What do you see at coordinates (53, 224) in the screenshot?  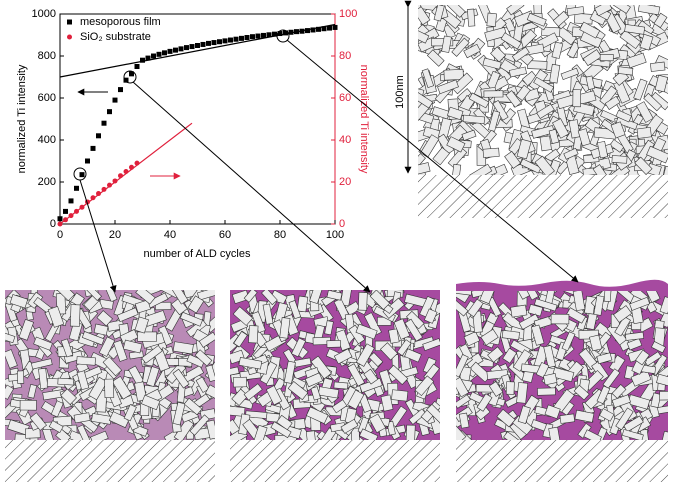 I see `y-tick-label: 0` at bounding box center [53, 224].